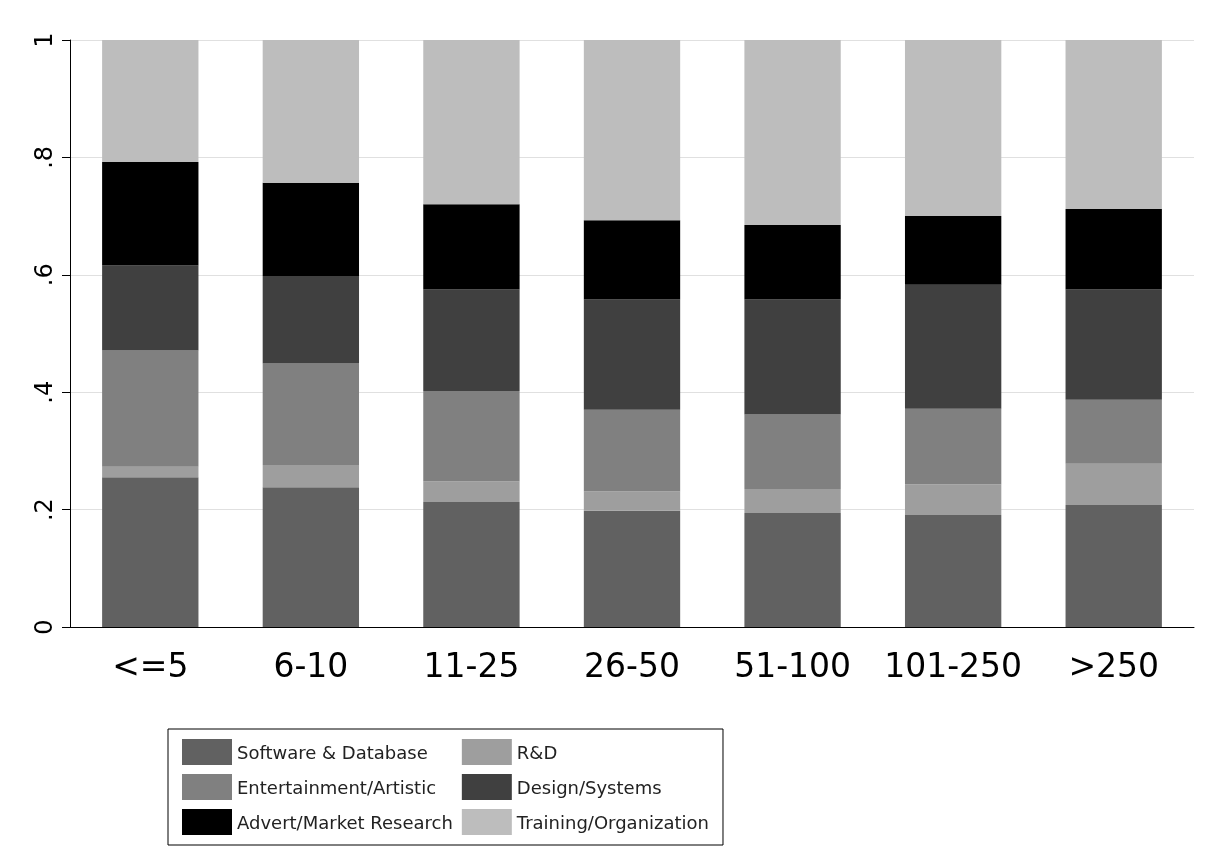 The image size is (1218, 863). I want to click on legend-label: Advert/Market Research, so click(345, 822).